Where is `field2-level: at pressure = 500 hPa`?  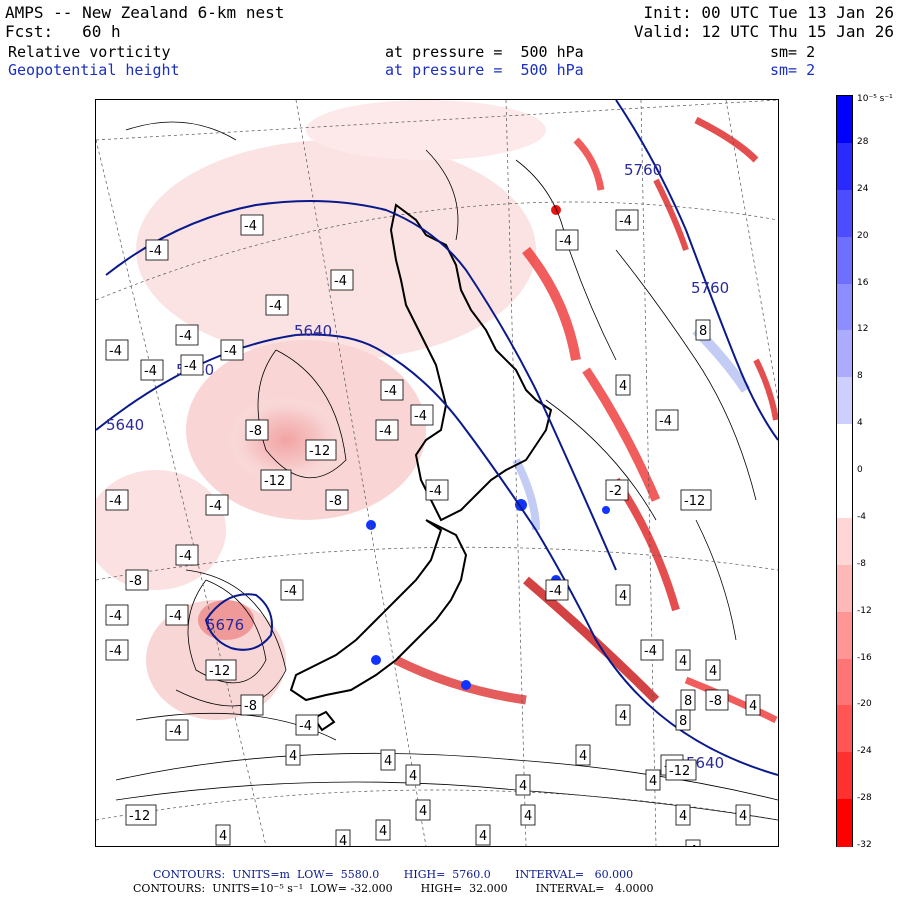 field2-level: at pressure = 500 hPa is located at coordinates (484, 70).